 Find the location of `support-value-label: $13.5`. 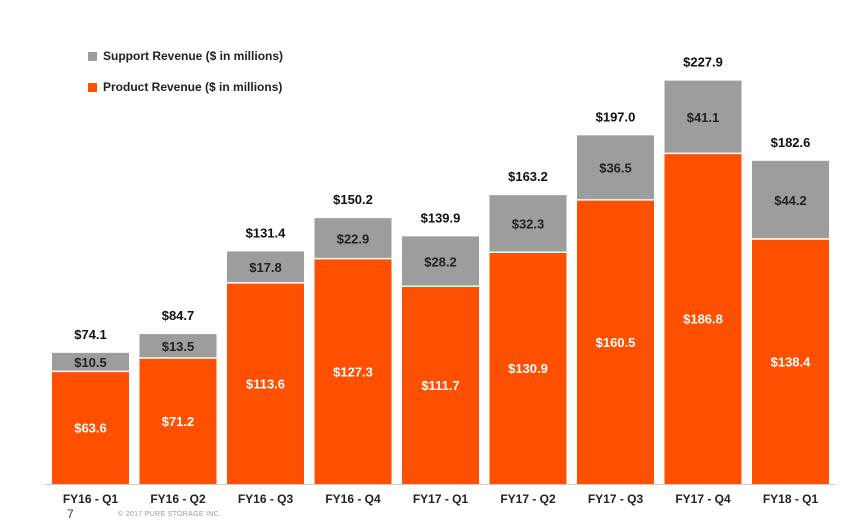

support-value-label: $13.5 is located at coordinates (178, 346).